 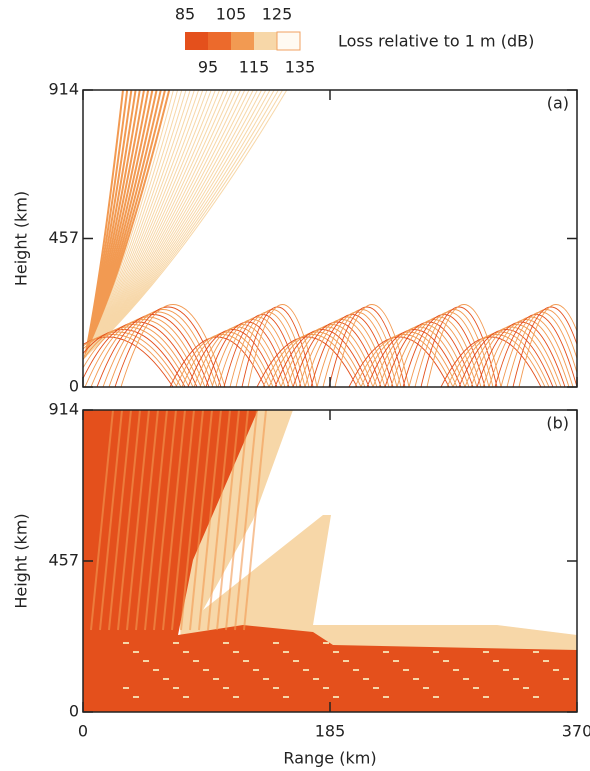 What do you see at coordinates (330, 731) in the screenshot?
I see `x-tick-label: 185` at bounding box center [330, 731].